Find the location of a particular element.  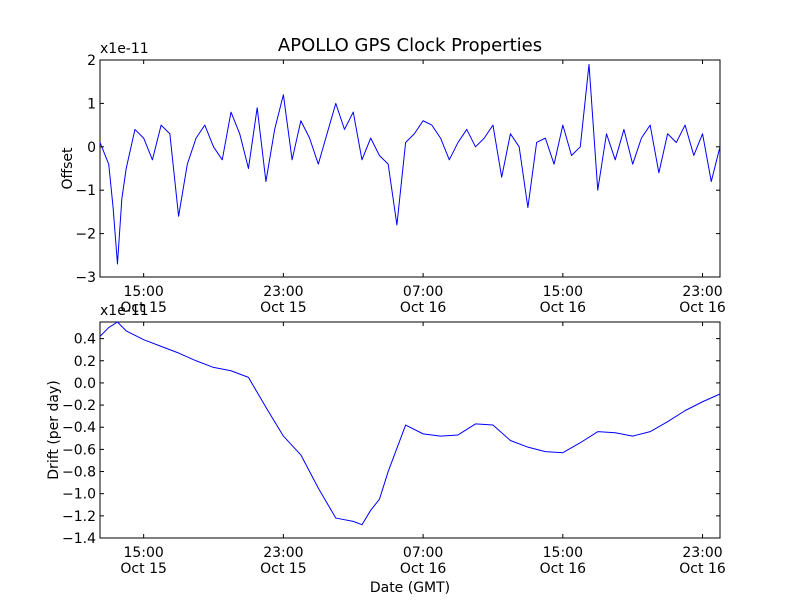

y-axis-label: Drift (per day) is located at coordinates (54, 429).